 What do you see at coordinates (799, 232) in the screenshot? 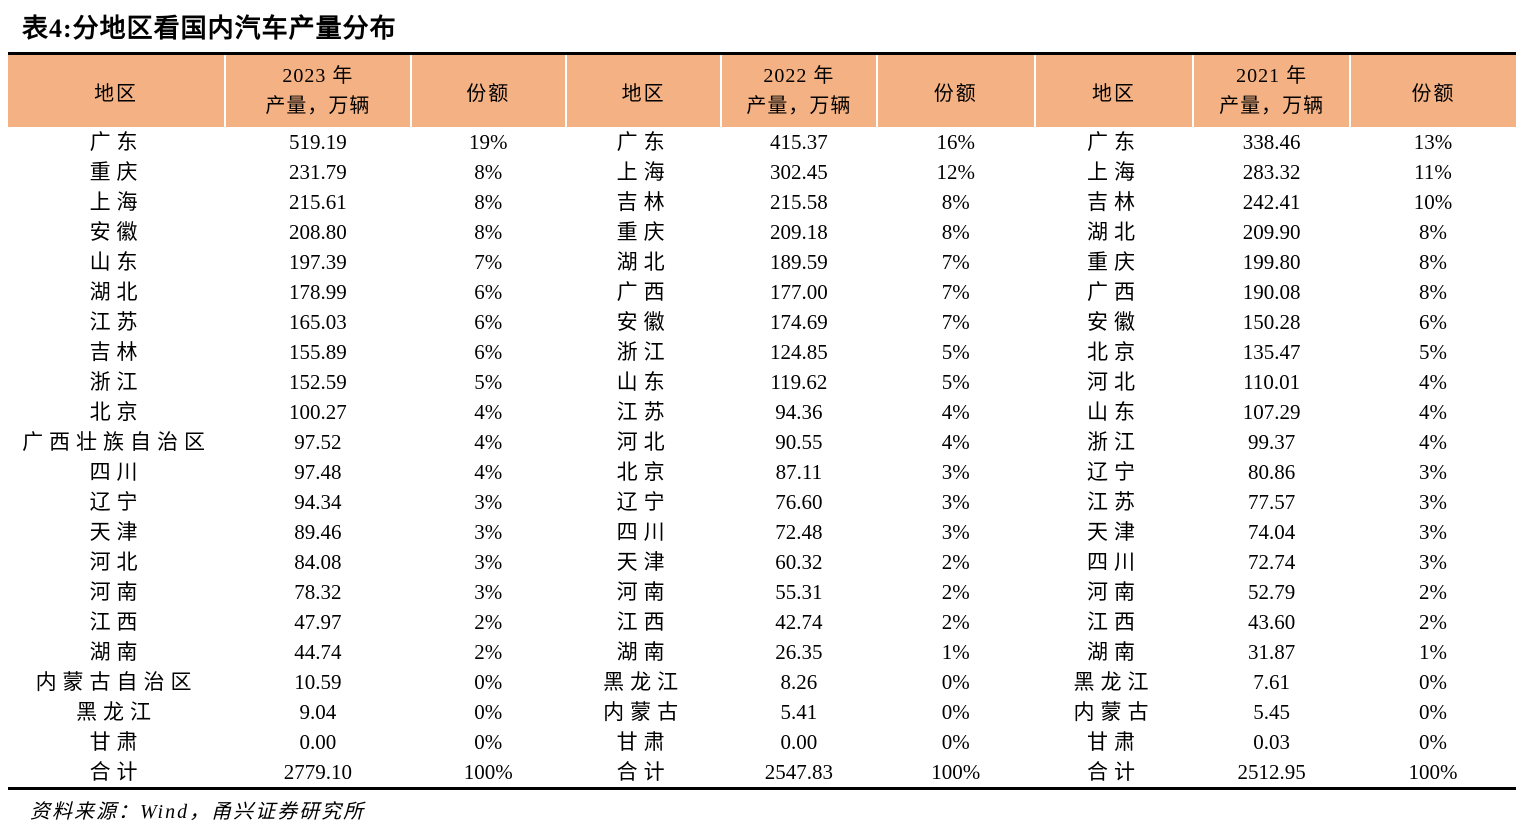
I see `production-cell: 209.18` at bounding box center [799, 232].